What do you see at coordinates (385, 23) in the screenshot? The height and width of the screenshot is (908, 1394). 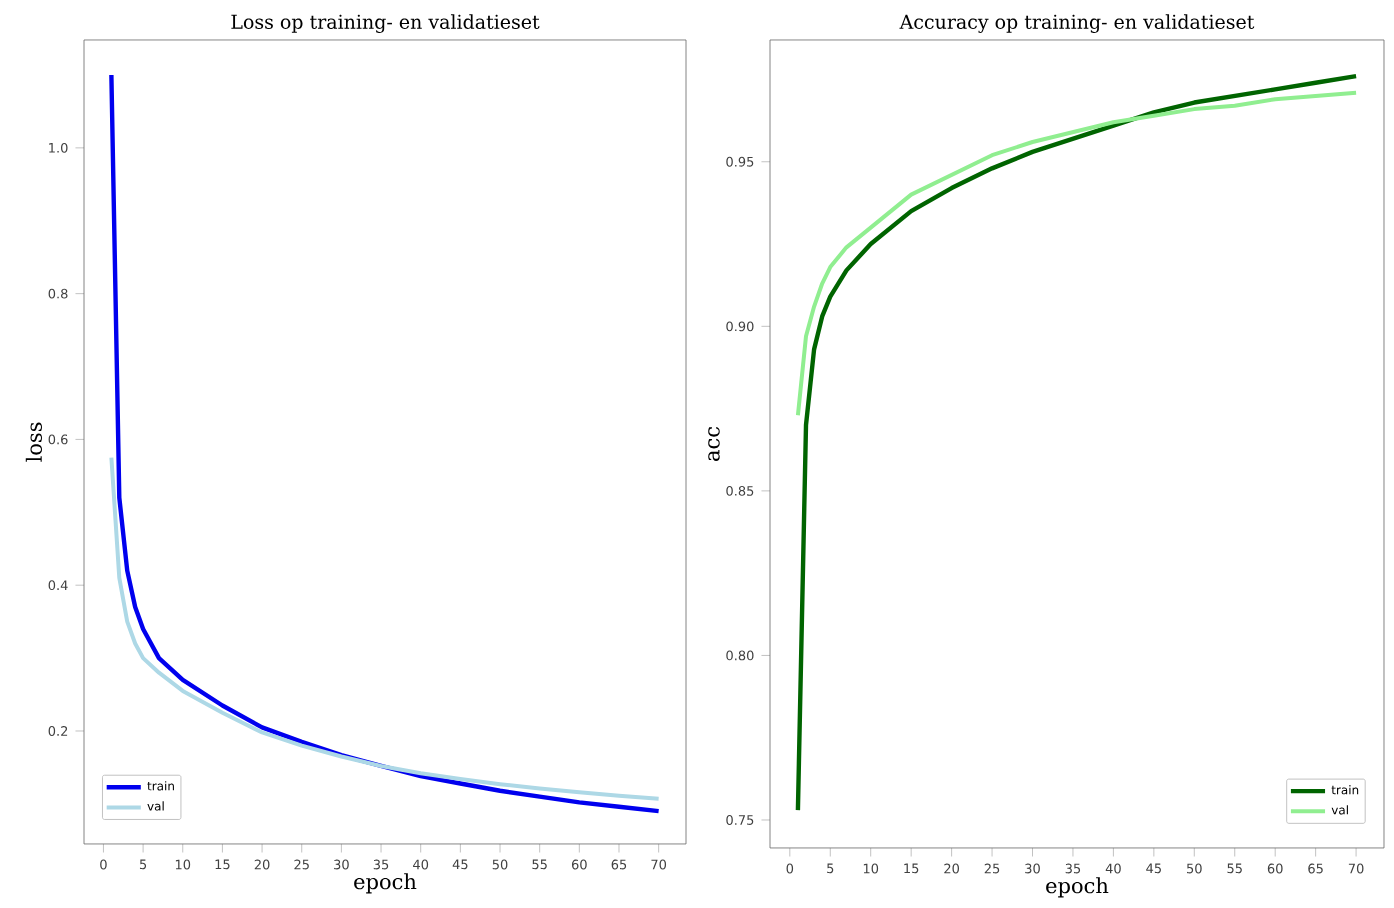 I see `chart-title: Loss op training- en validatieset` at bounding box center [385, 23].